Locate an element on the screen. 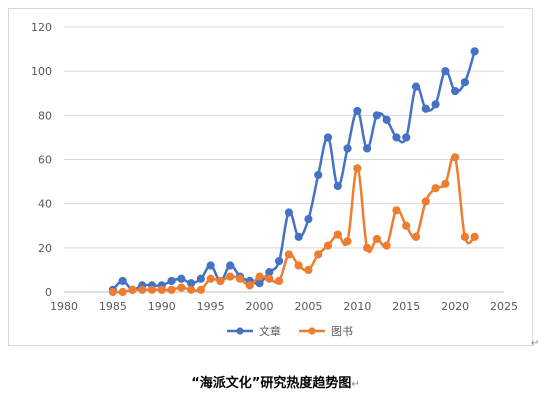  x-tick-label: 1980 is located at coordinates (64, 306).